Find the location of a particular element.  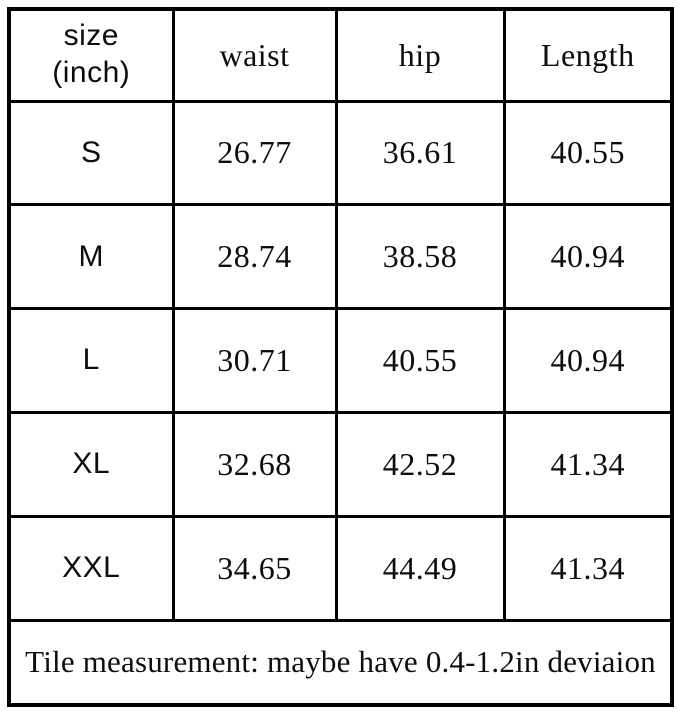

header-row: size (inch) waist hip Length is located at coordinates (340, 55).